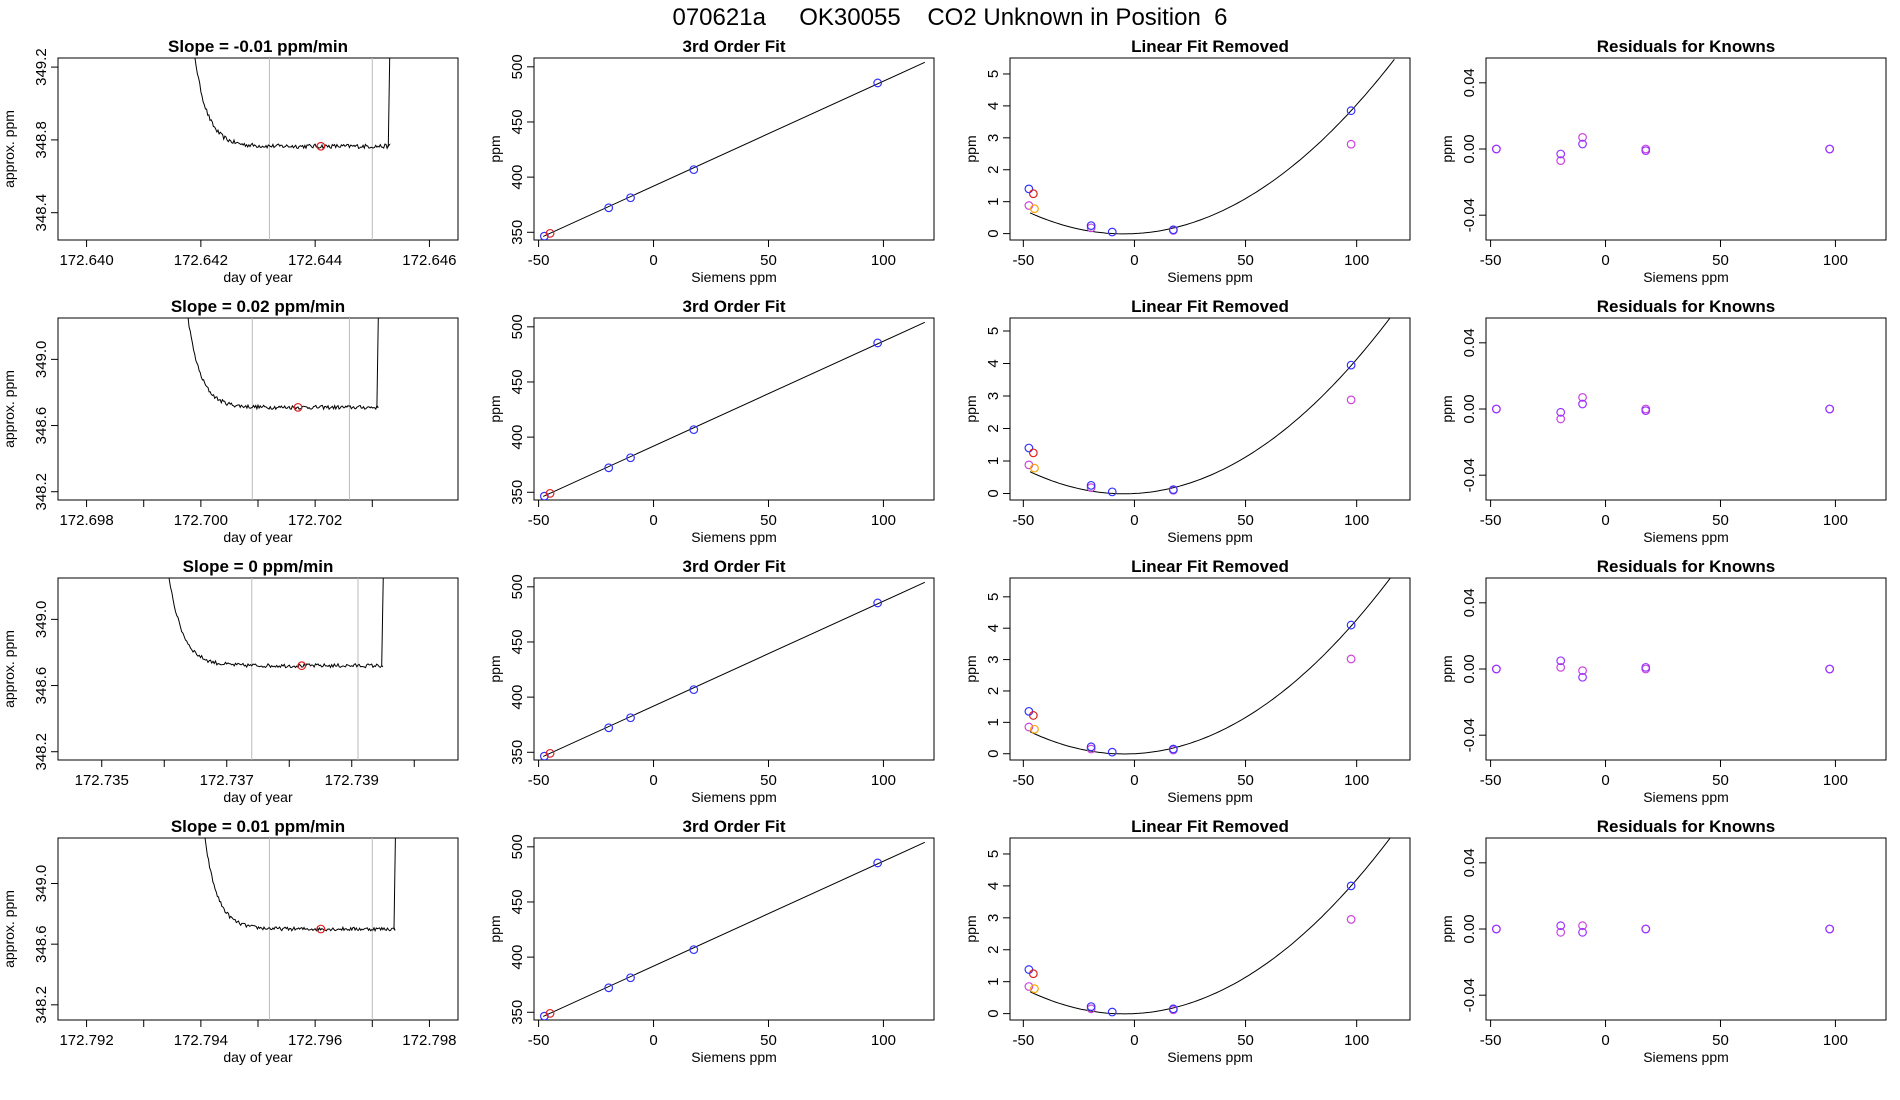 Image resolution: width=1900 pixels, height=1100 pixels. What do you see at coordinates (41, 213) in the screenshot?
I see `y-tick-label: 348.4` at bounding box center [41, 213].